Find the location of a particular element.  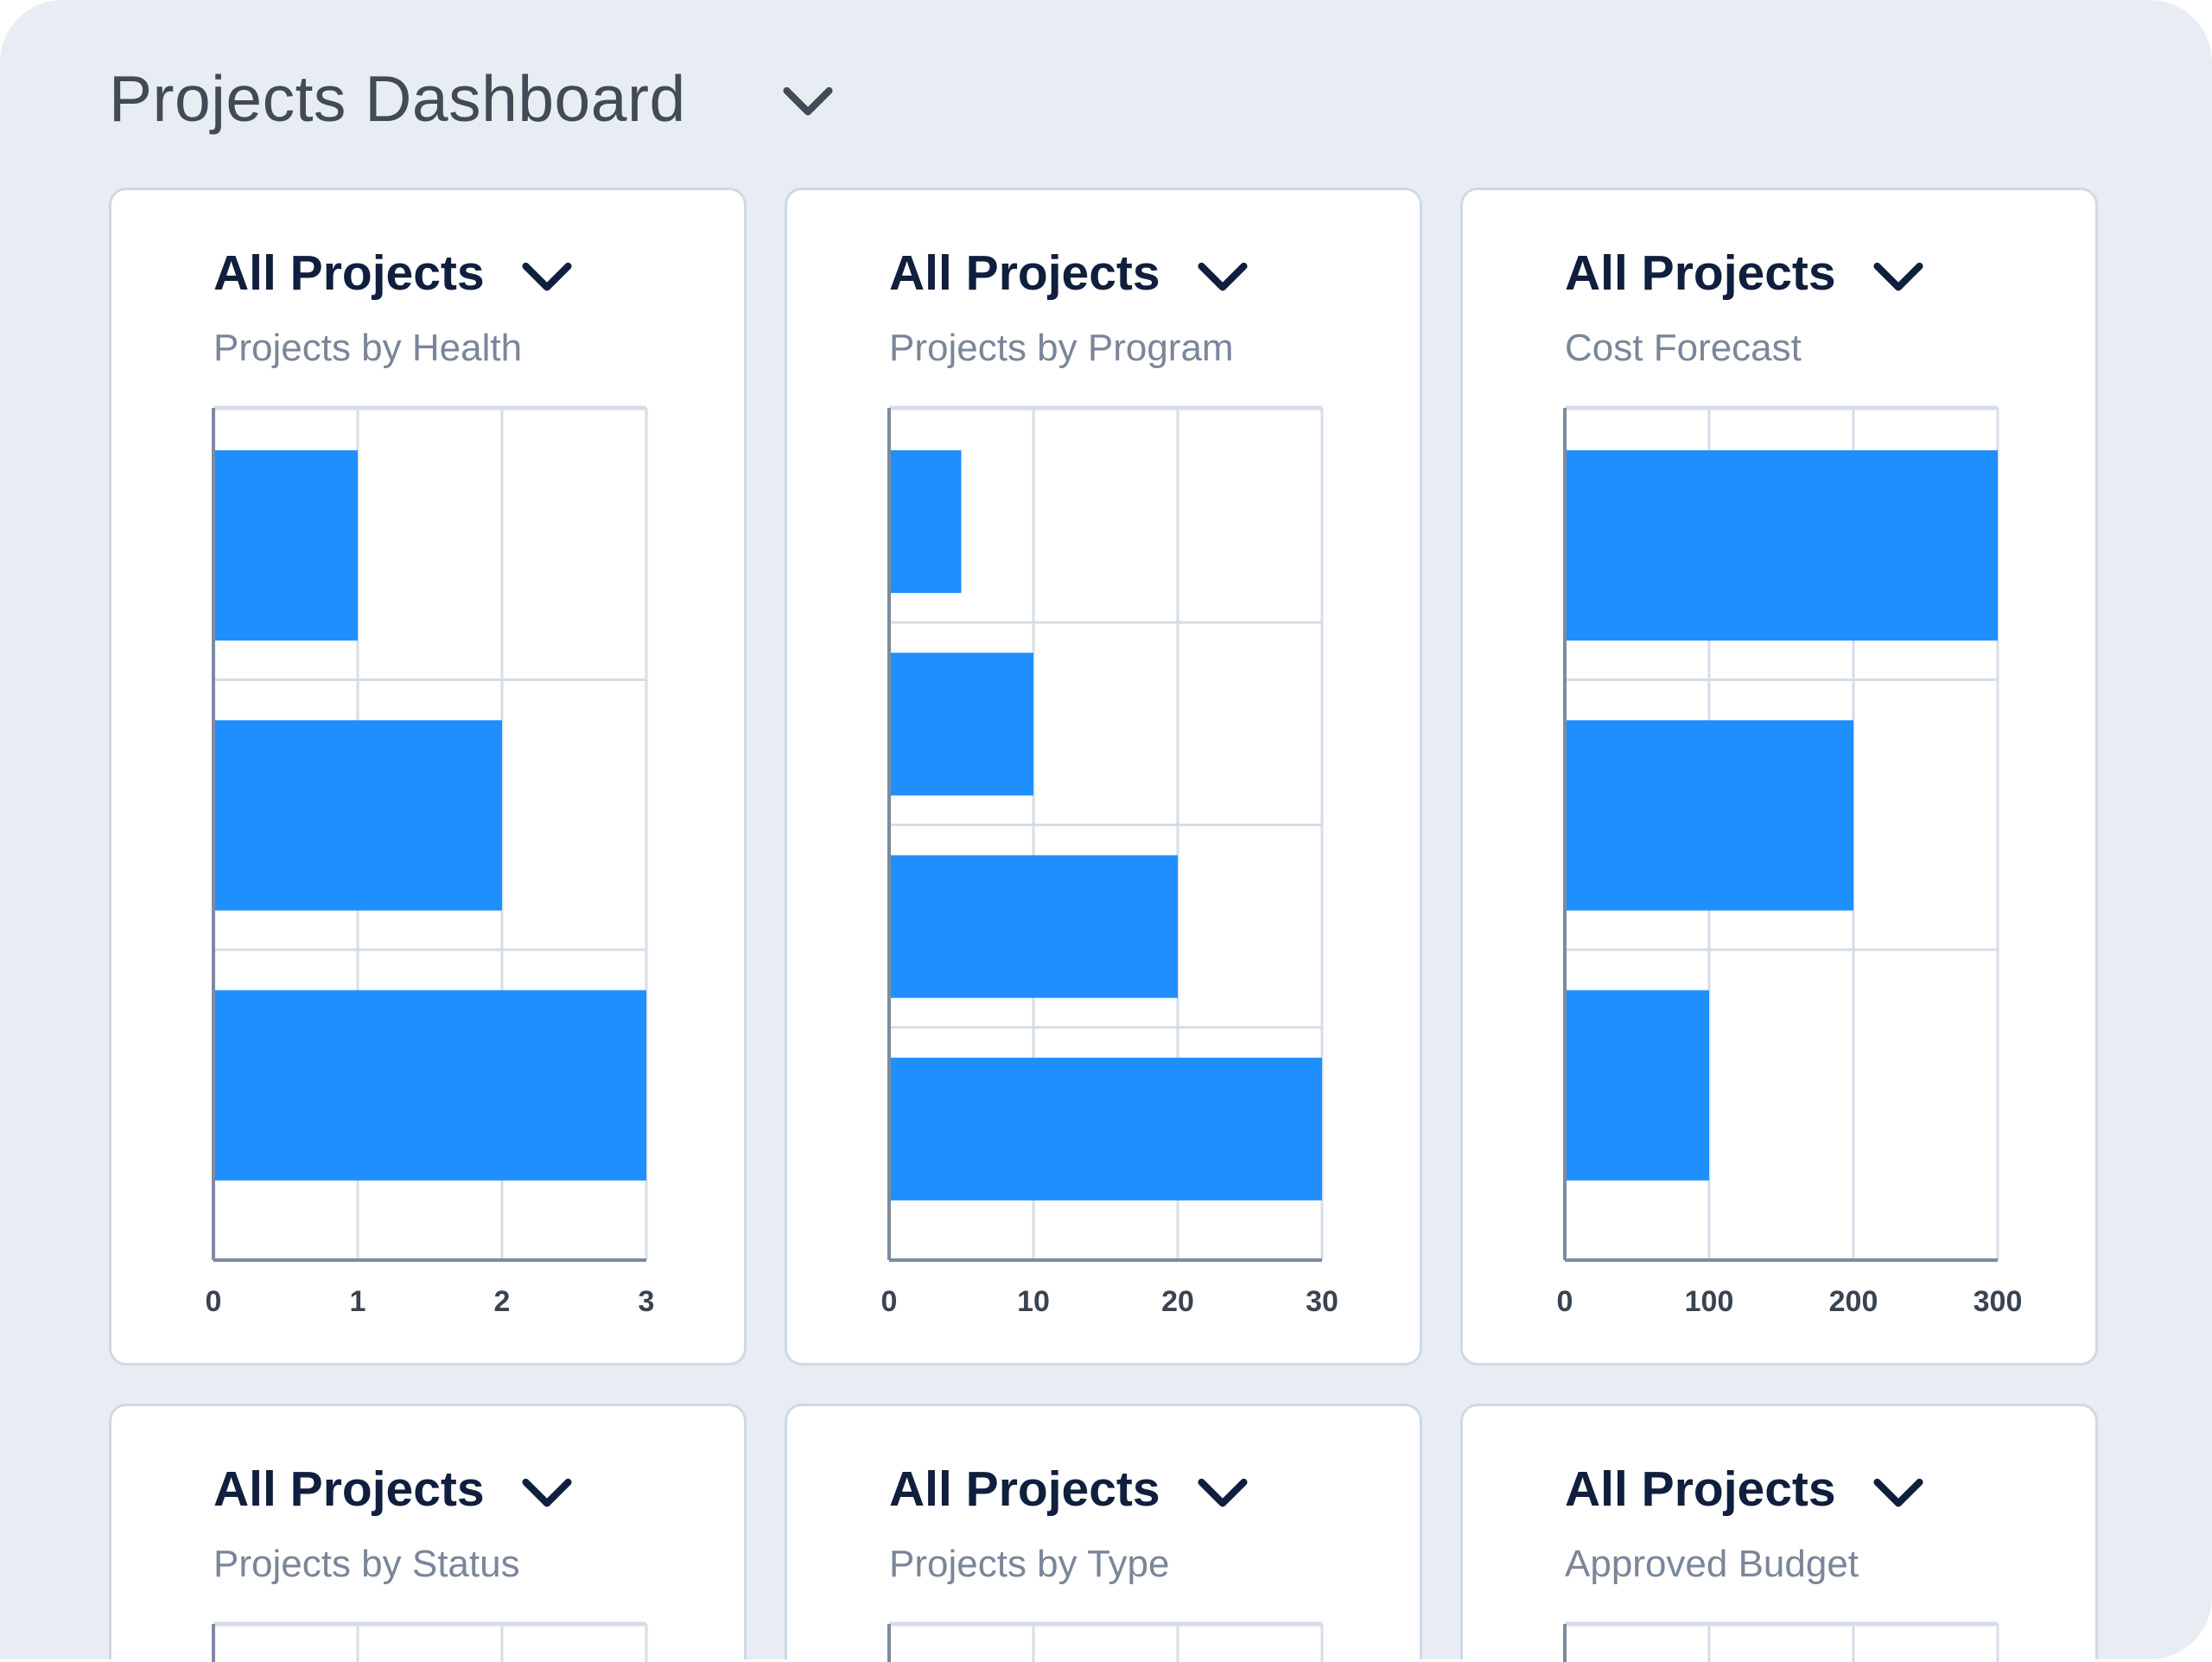

chart-subtitle: Cost Forecast is located at coordinates (1683, 348).